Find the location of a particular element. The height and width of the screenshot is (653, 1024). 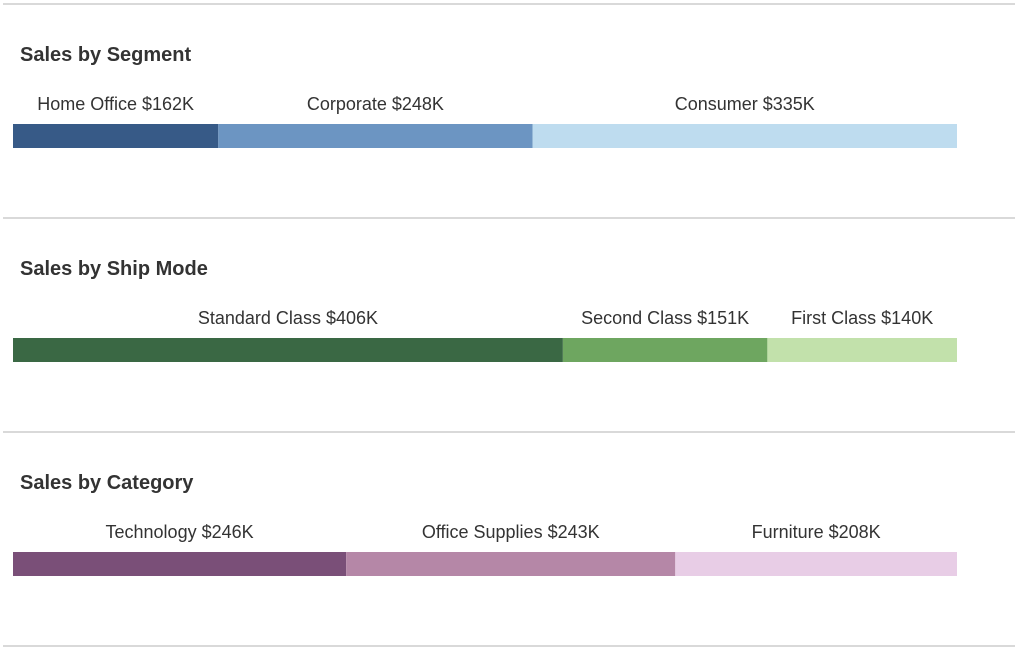

bar-technology is located at coordinates (180, 564).